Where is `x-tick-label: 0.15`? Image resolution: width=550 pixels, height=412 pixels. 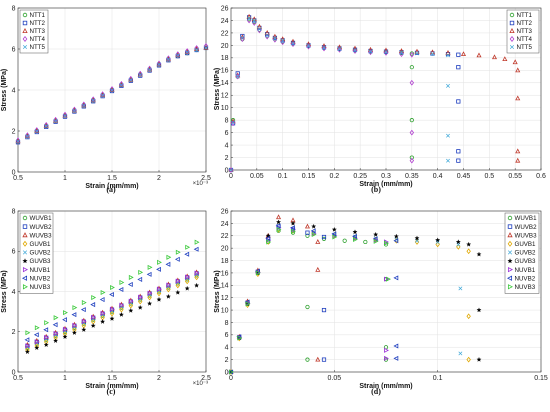
x-tick-label: 0.15 is located at coordinates (309, 176).